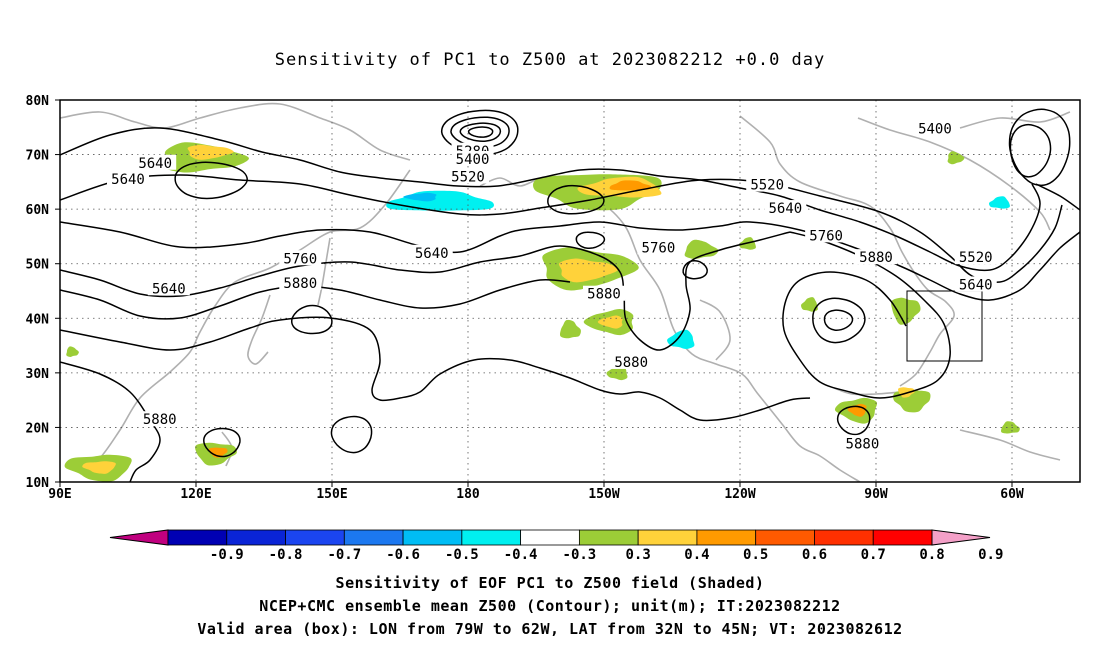 The width and height of the screenshot is (1100, 650). Describe the element at coordinates (873, 555) in the screenshot. I see `colorbar-tick-label: 0.7` at that location.